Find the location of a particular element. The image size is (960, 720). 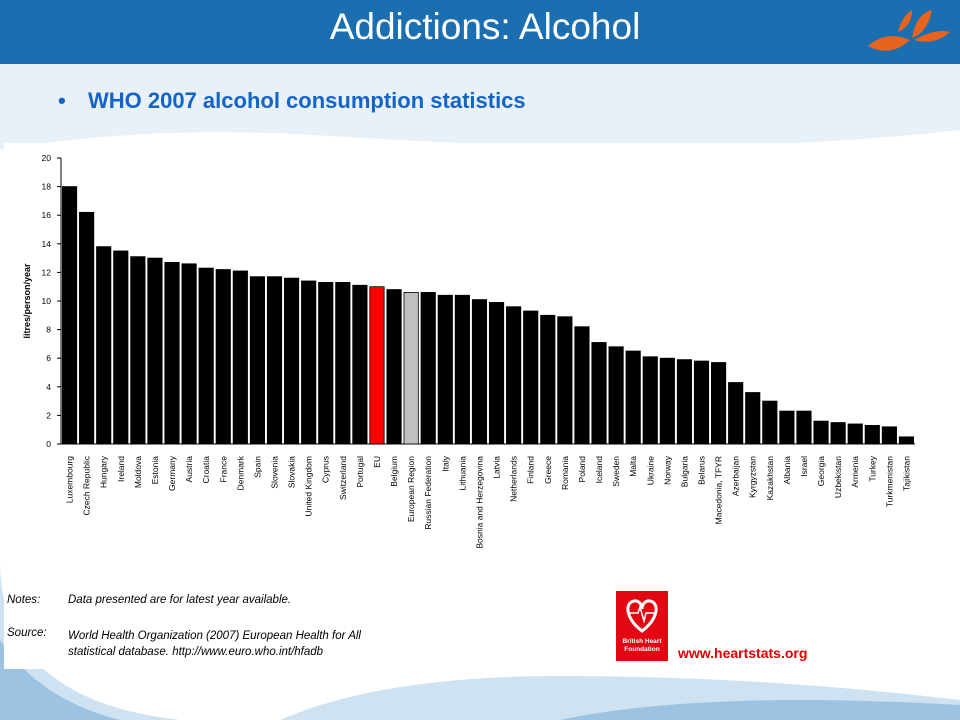

x-tick-label: Turkey is located at coordinates (872, 468).